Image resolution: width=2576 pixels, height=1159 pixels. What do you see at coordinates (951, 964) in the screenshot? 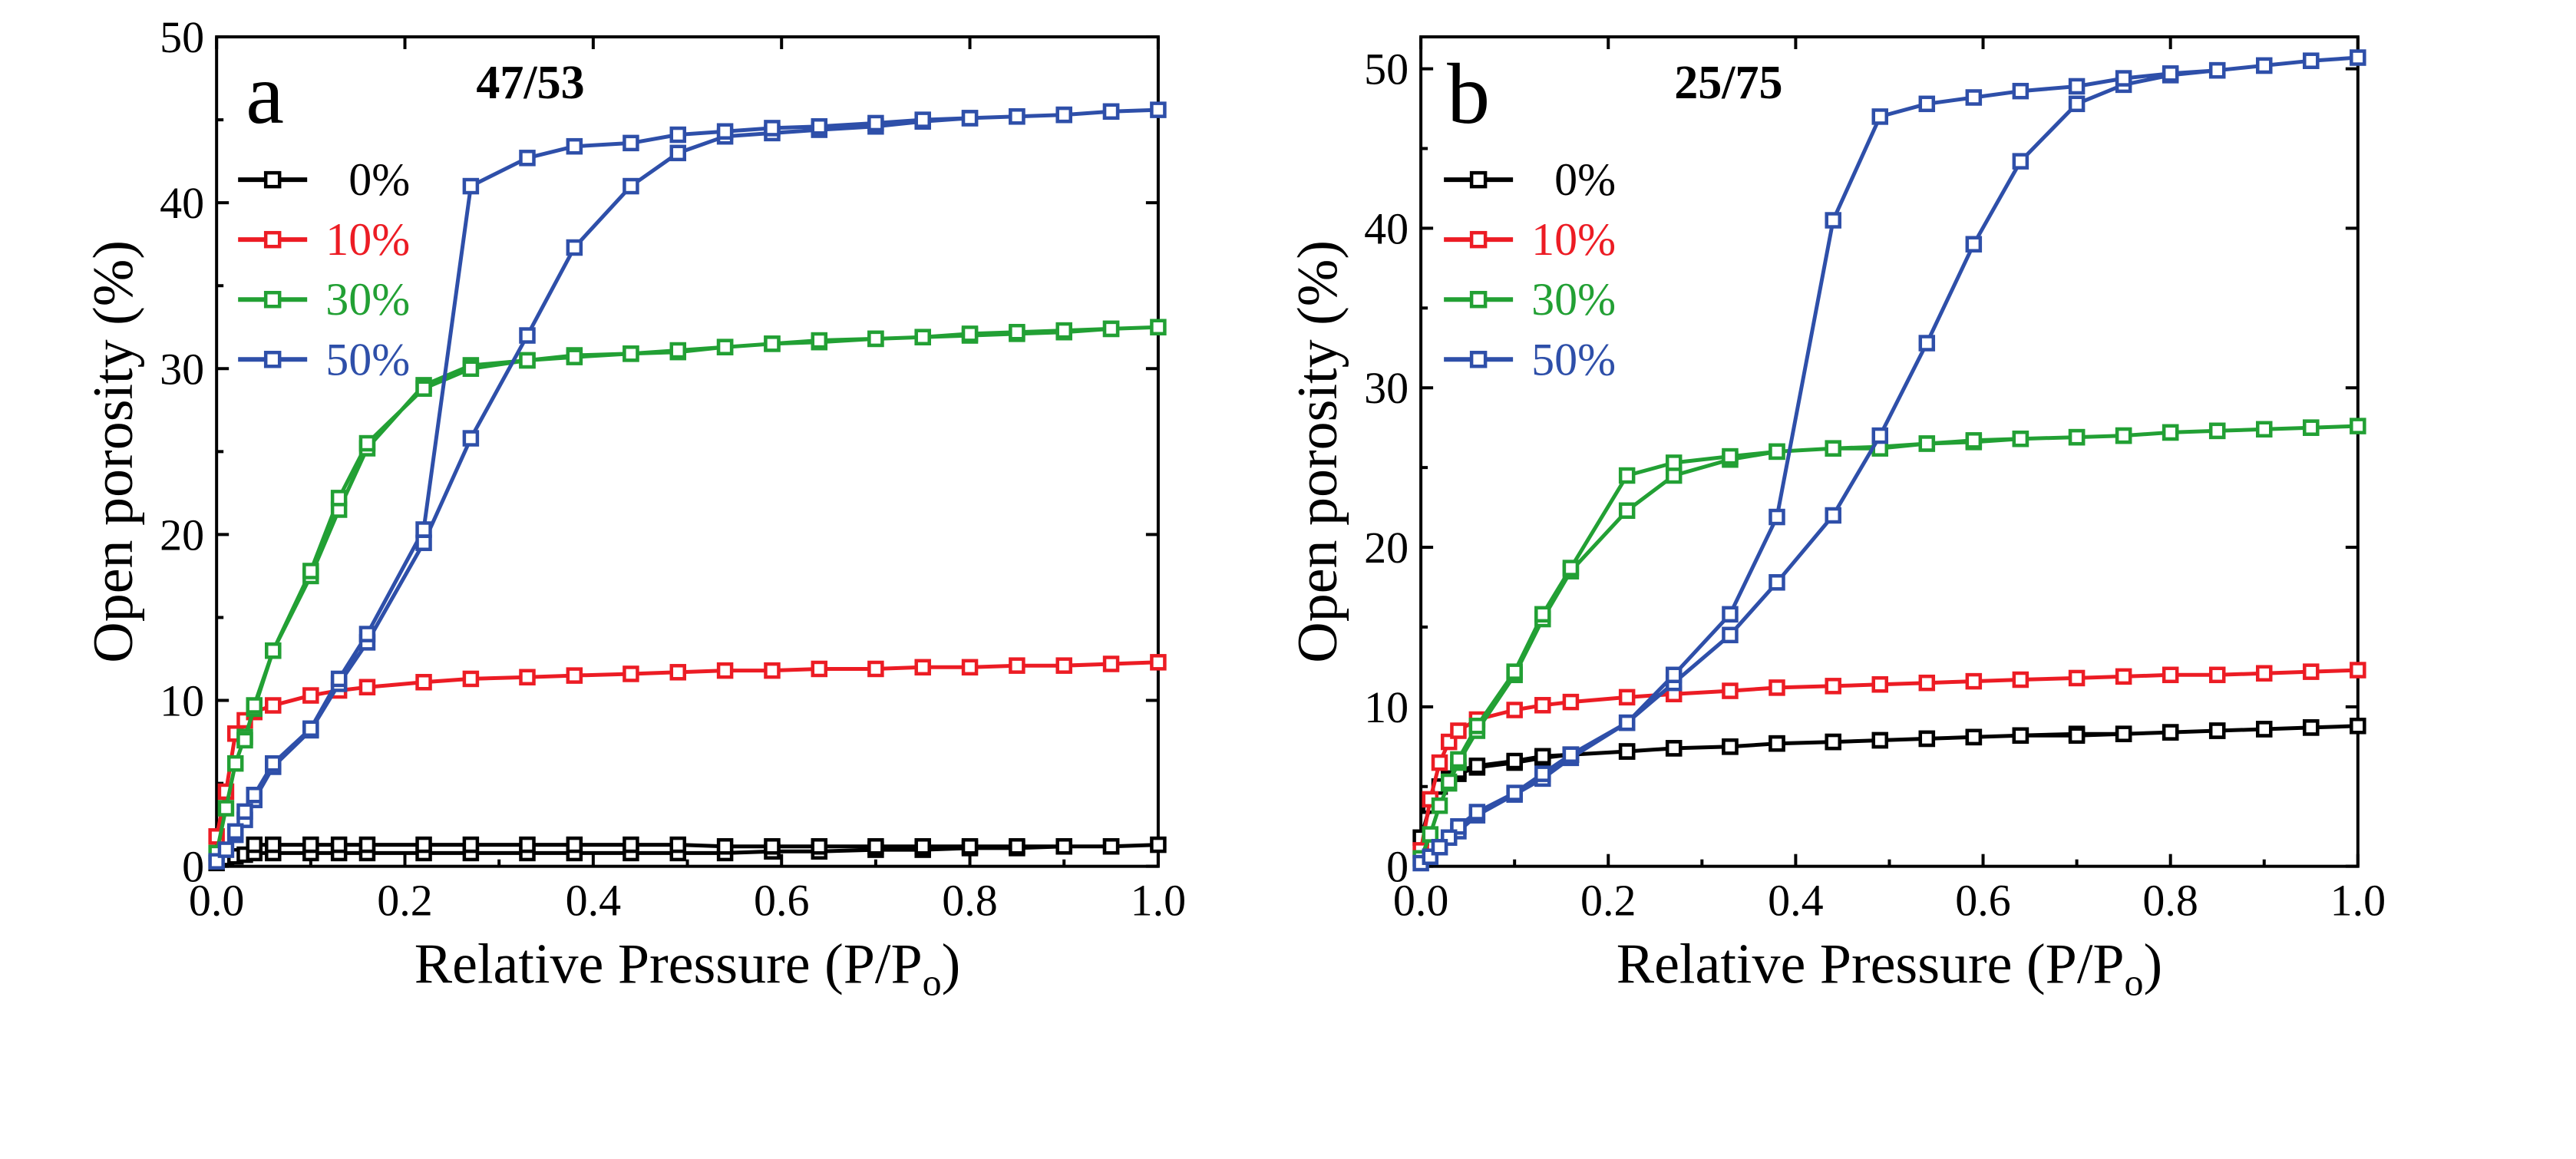
I see `x-axis-title-close: )` at bounding box center [951, 964].